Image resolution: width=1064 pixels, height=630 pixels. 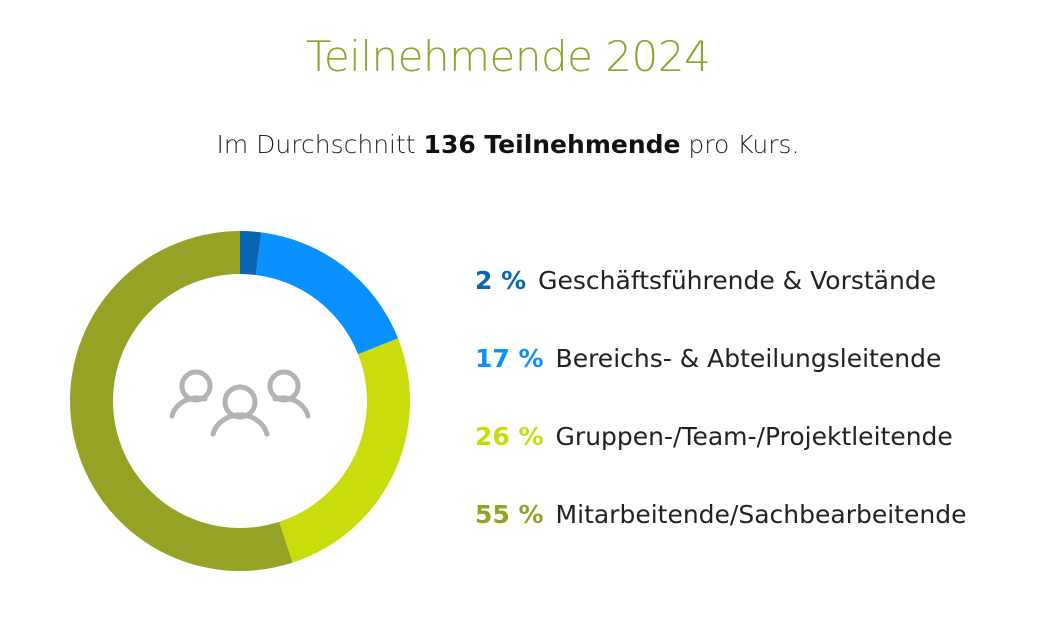 What do you see at coordinates (509, 436) in the screenshot?
I see `legend-percent: 26 %` at bounding box center [509, 436].